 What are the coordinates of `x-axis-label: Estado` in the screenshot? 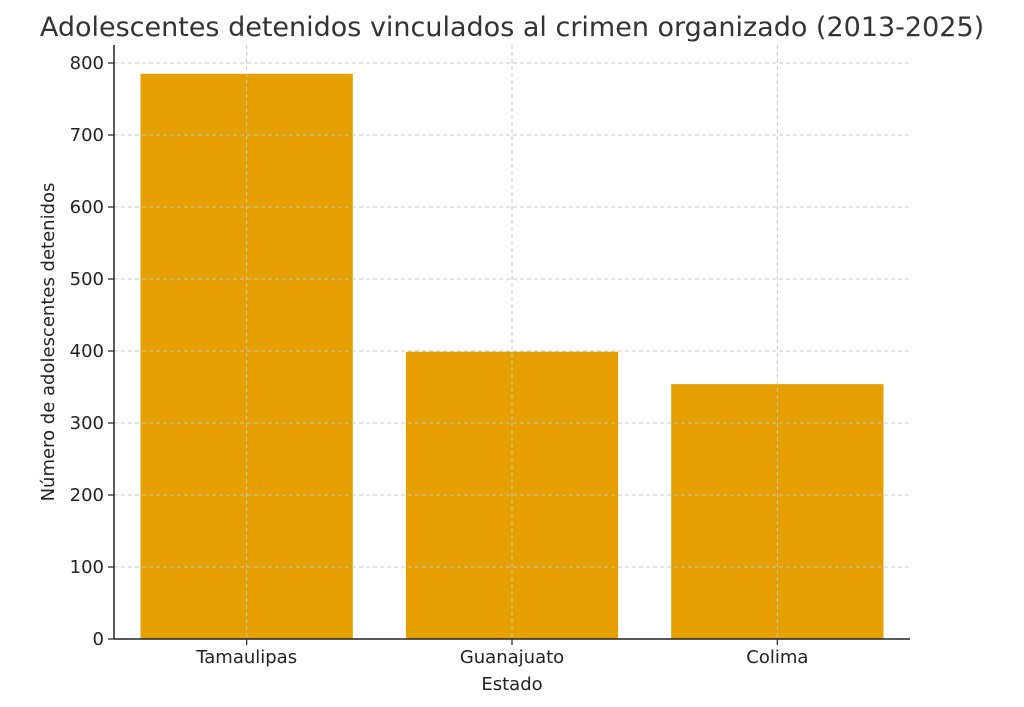 It's located at (511, 684).